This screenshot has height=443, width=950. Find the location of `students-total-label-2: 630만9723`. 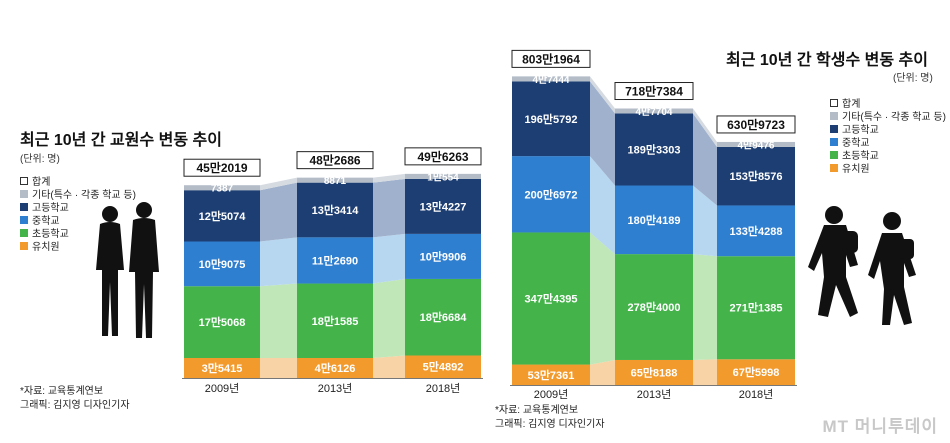

students-total-label-2: 630만9723 is located at coordinates (756, 124).